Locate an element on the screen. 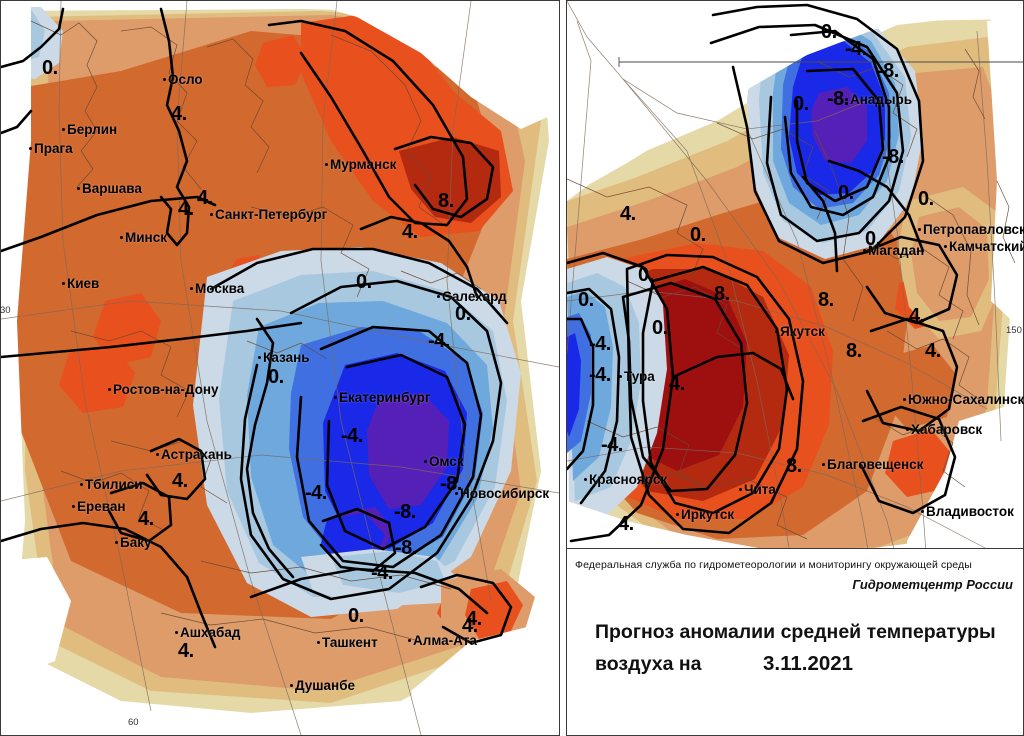 This screenshot has width=1024, height=736. forecast-date: 3.11.2021 is located at coordinates (808, 663).